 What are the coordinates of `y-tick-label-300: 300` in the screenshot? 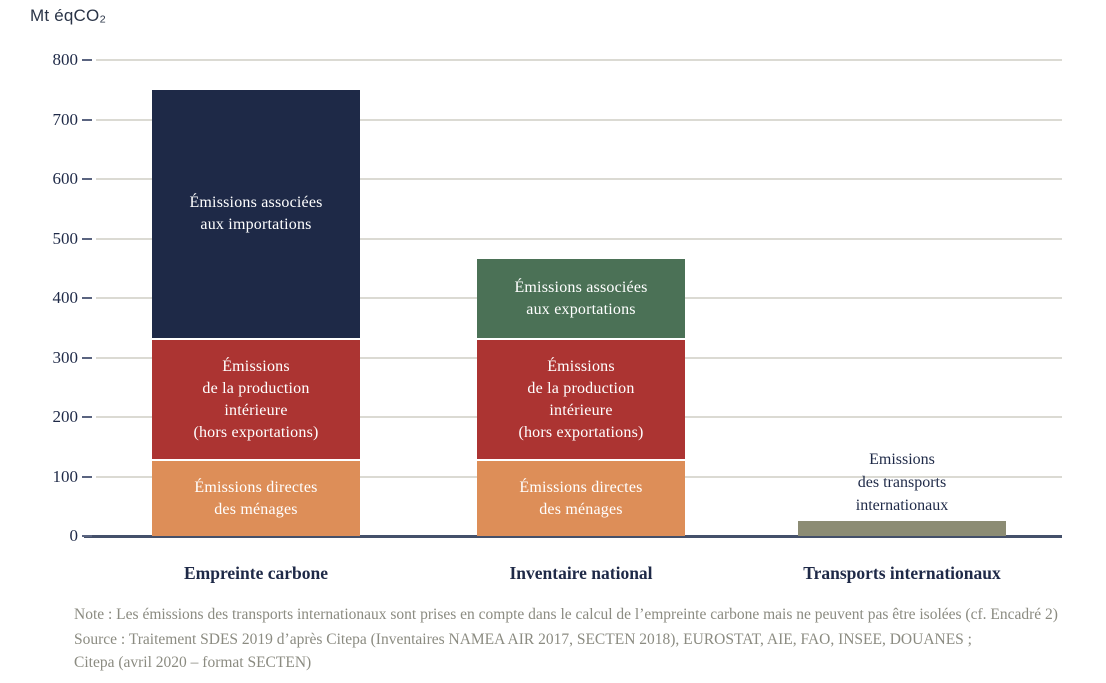 It's located at (65, 357).